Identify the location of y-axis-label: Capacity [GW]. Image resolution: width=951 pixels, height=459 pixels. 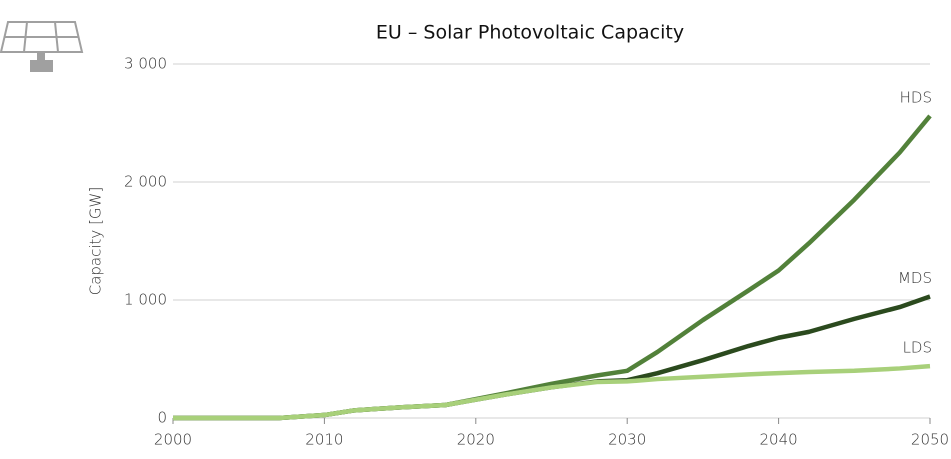
(96, 241).